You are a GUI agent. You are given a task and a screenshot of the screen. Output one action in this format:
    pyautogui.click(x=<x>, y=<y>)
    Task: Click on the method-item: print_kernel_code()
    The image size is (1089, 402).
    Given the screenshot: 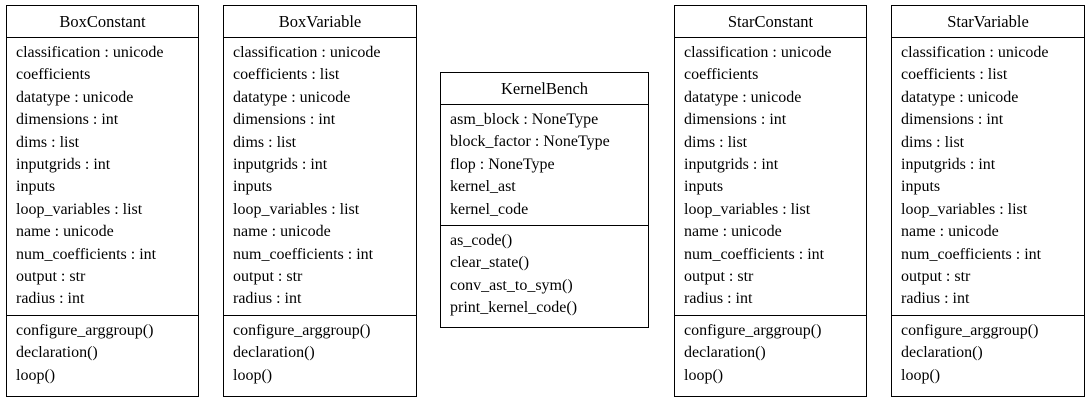 What is the action you would take?
    pyautogui.click(x=514, y=308)
    